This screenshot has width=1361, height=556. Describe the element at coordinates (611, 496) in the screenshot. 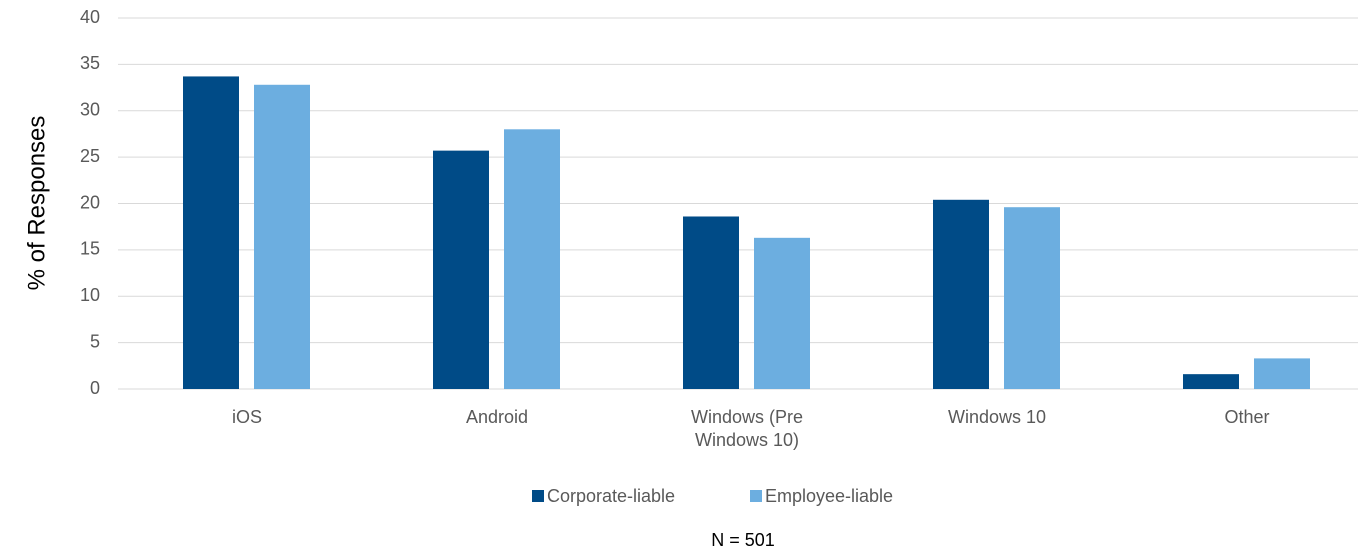

I see `legend-label: Corporate-liable` at that location.